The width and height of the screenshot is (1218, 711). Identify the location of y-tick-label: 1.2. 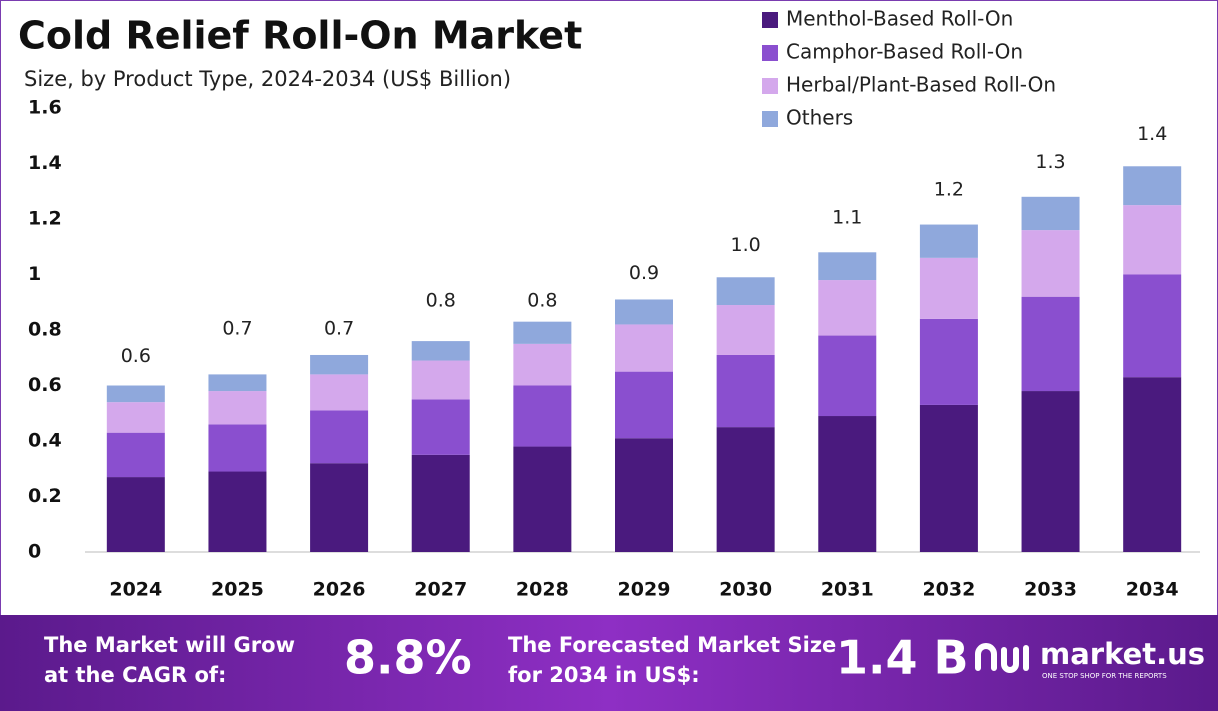
(45, 219).